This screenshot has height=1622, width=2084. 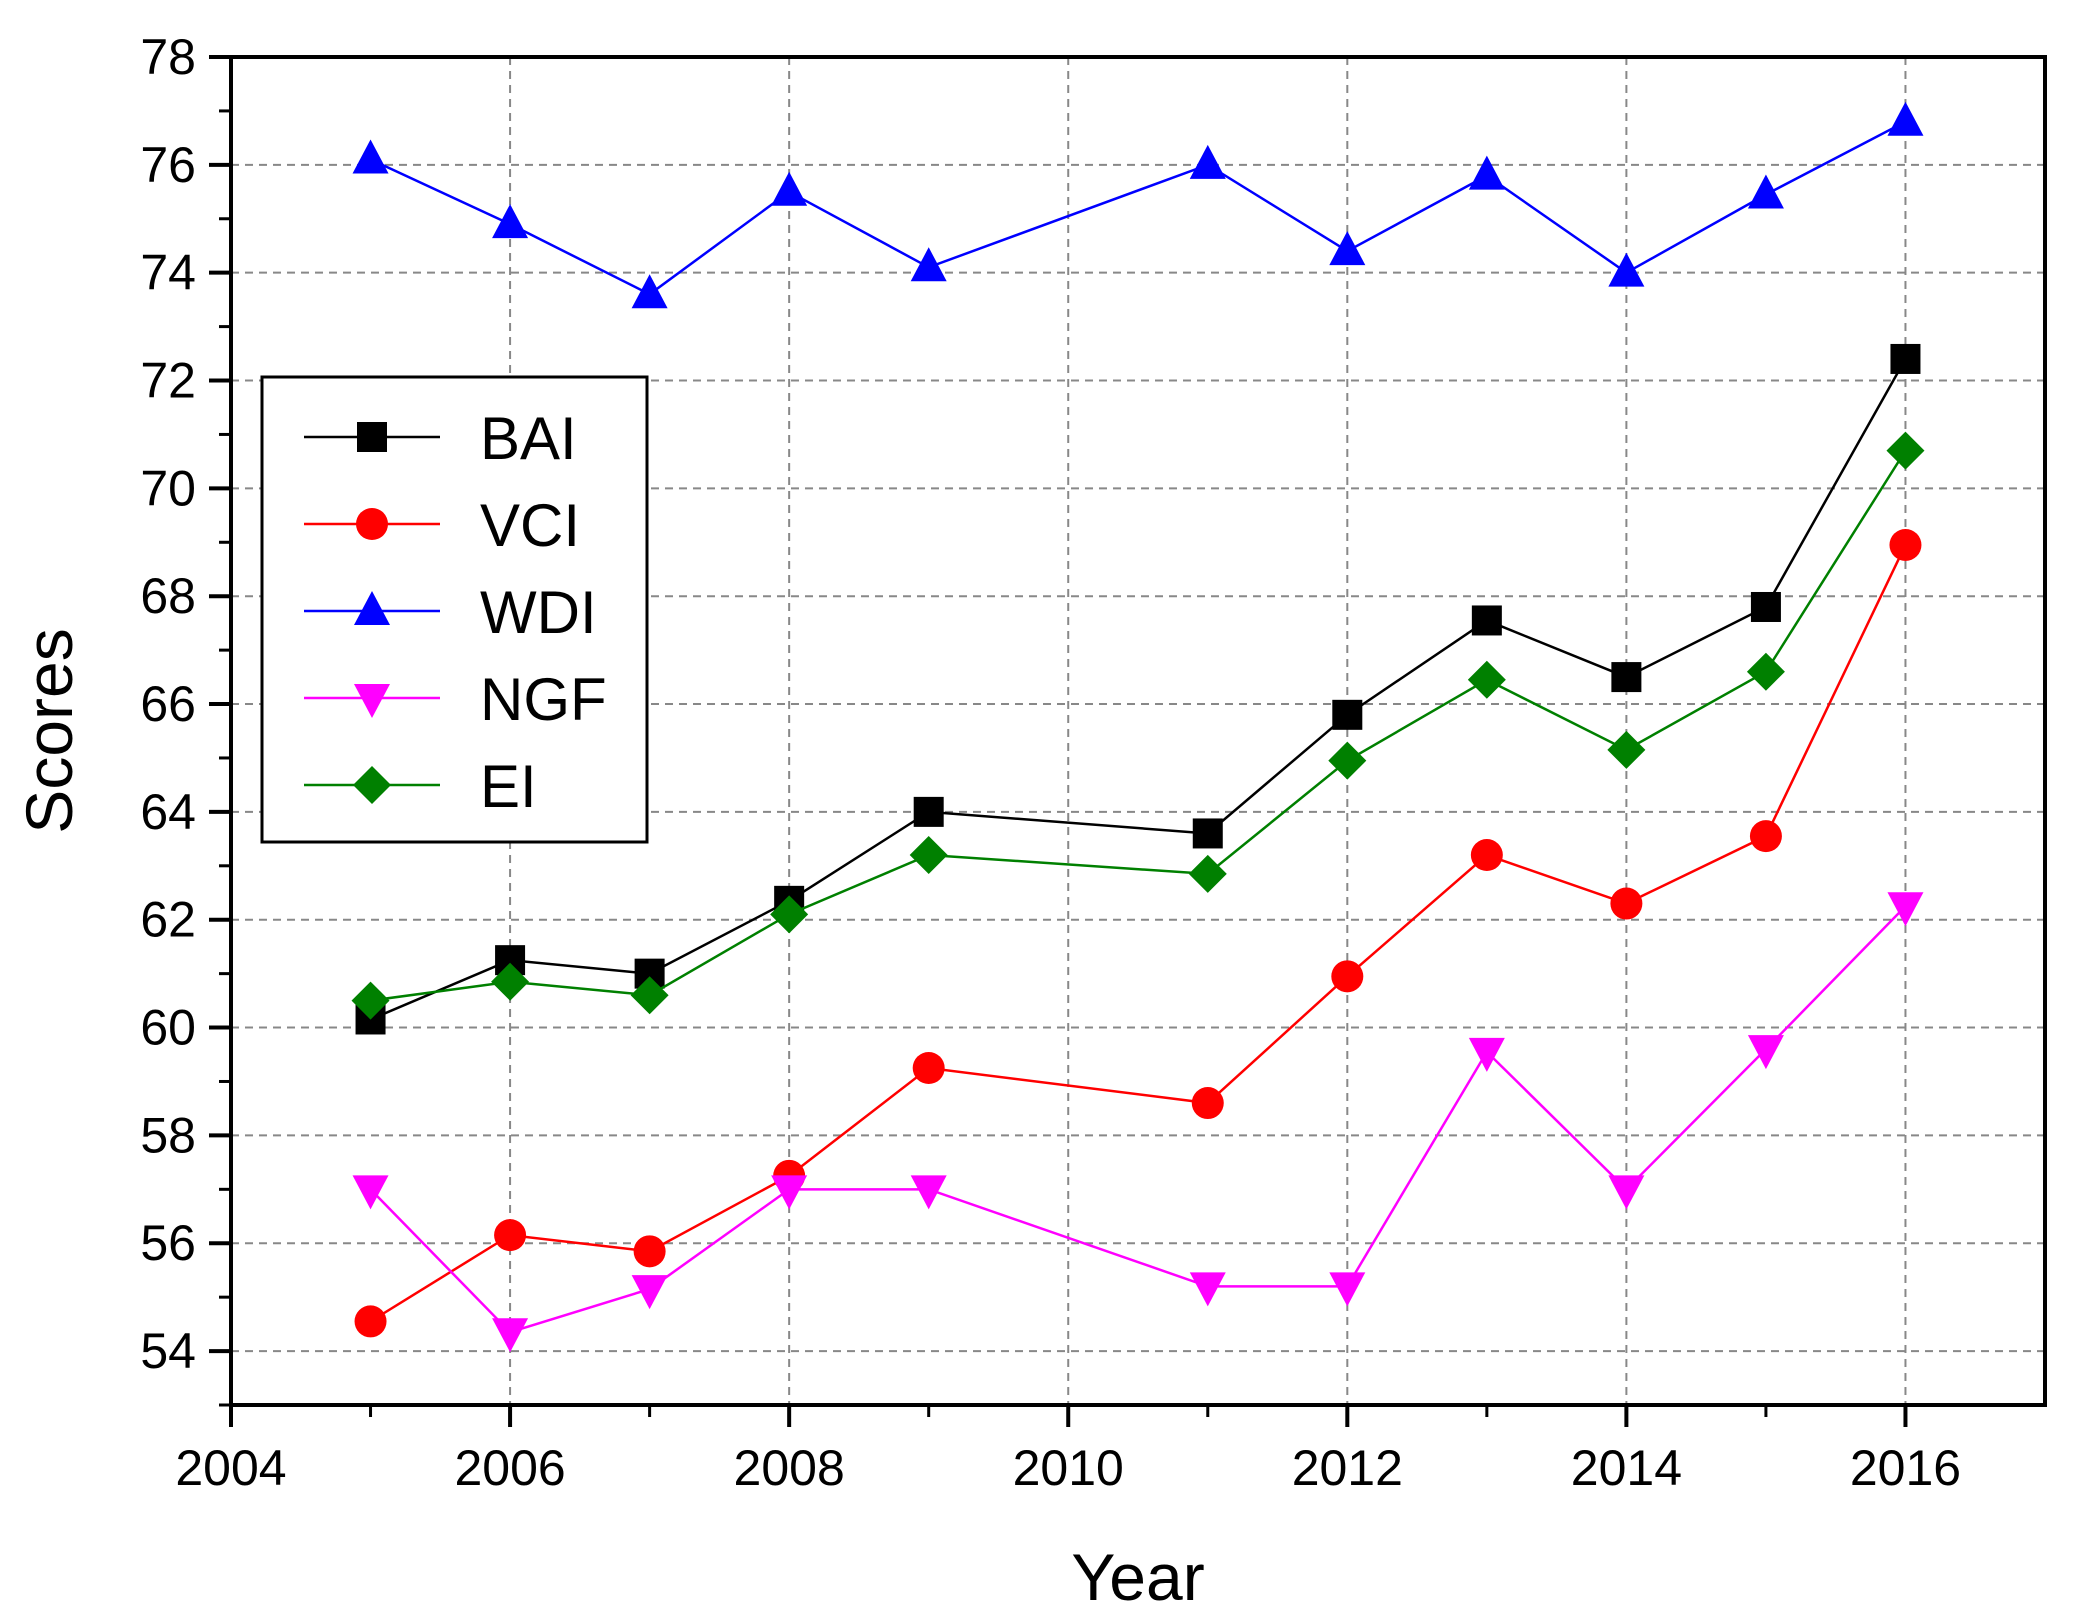 What do you see at coordinates (442, 525) in the screenshot?
I see `legend-item-vci: VCI` at bounding box center [442, 525].